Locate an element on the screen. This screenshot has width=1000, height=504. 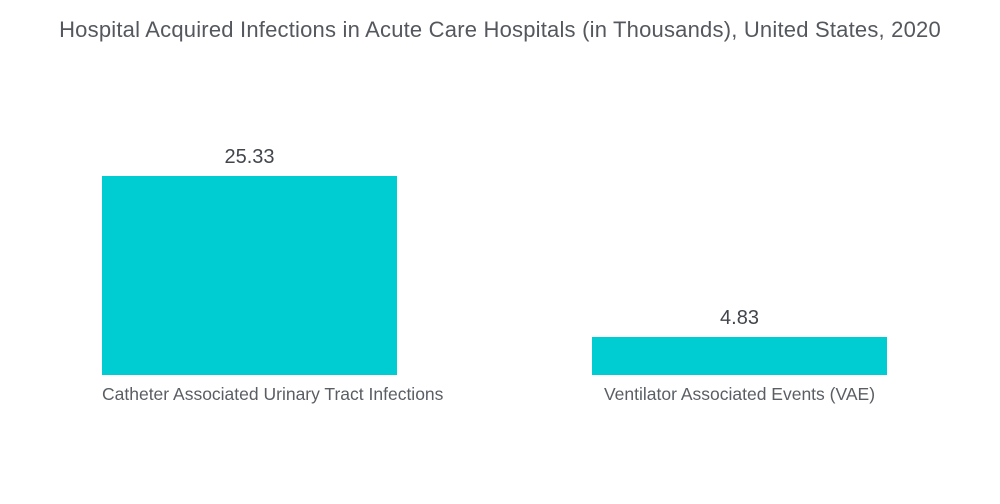
bar-value-label-vae: 4.83 is located at coordinates (739, 318).